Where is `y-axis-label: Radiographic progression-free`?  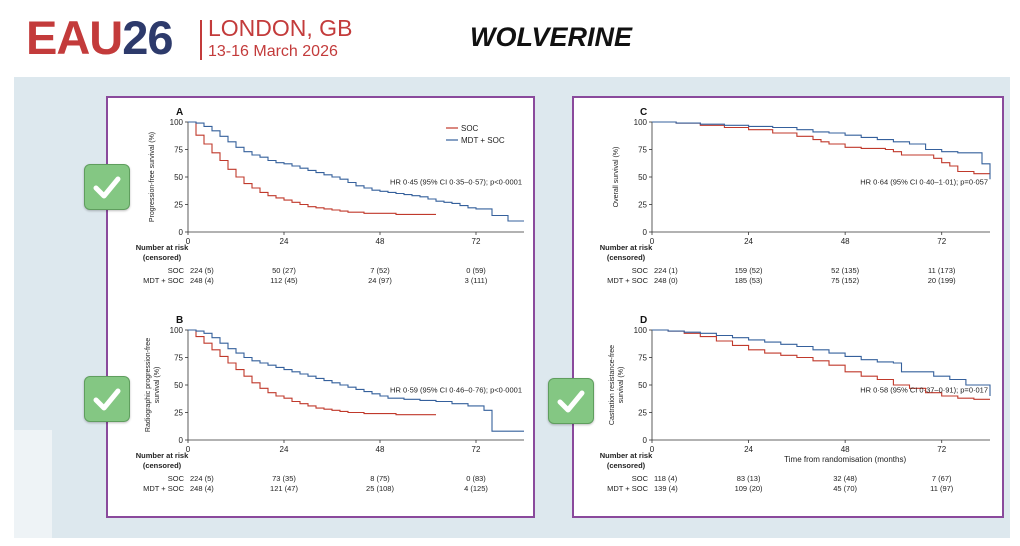
y-axis-label: Radiographic progression-free is located at coordinates (148, 385).